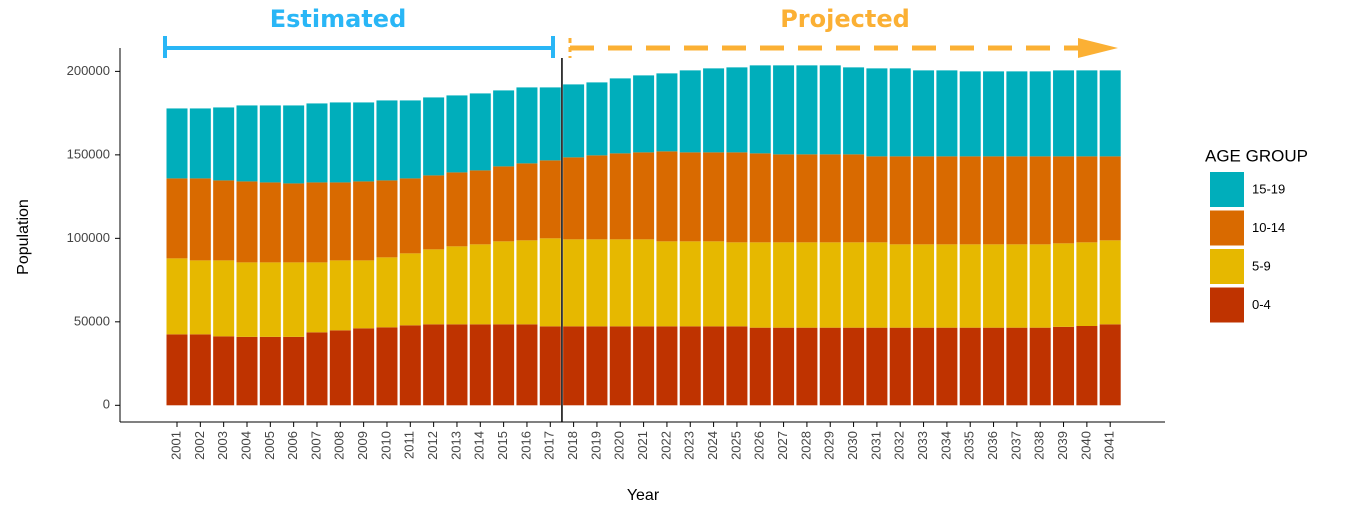 The height and width of the screenshot is (509, 1346). What do you see at coordinates (245, 445) in the screenshot?
I see `x-tick-label: 2004` at bounding box center [245, 445].